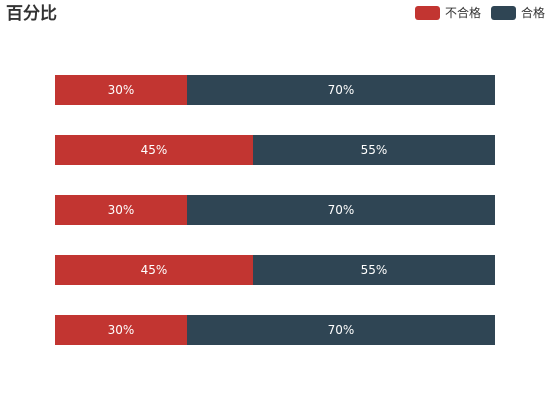 This screenshot has height=420, width=550. I want to click on legend-label-fail: 不合格, so click(462, 13).